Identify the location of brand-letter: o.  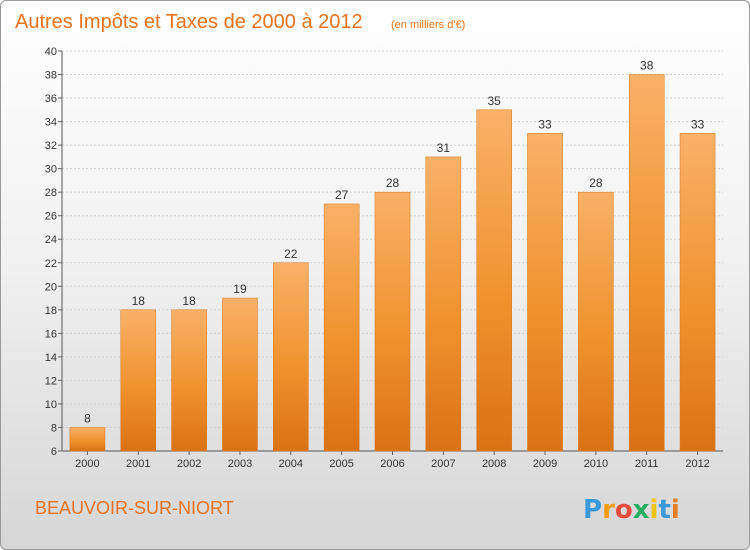
(624, 510).